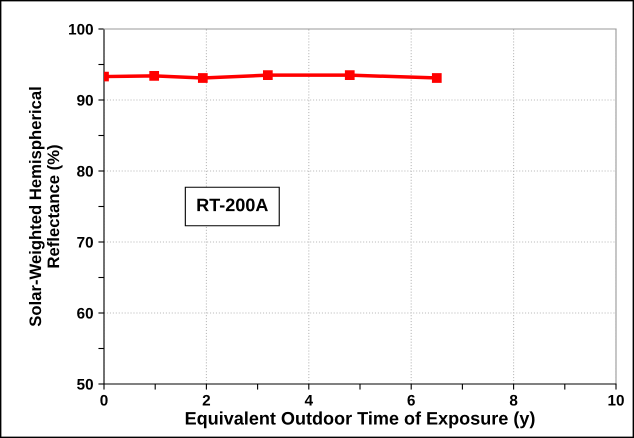 The image size is (634, 438). Describe the element at coordinates (308, 400) in the screenshot. I see `x-tick-label: 4` at that location.